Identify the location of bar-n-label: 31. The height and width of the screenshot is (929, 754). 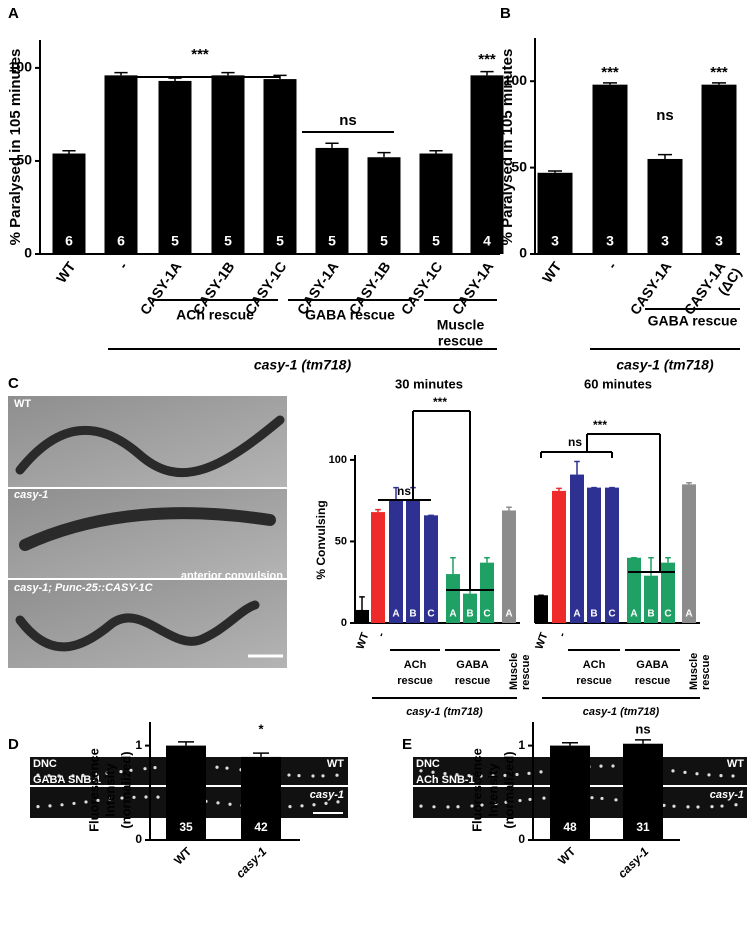
(643, 827).